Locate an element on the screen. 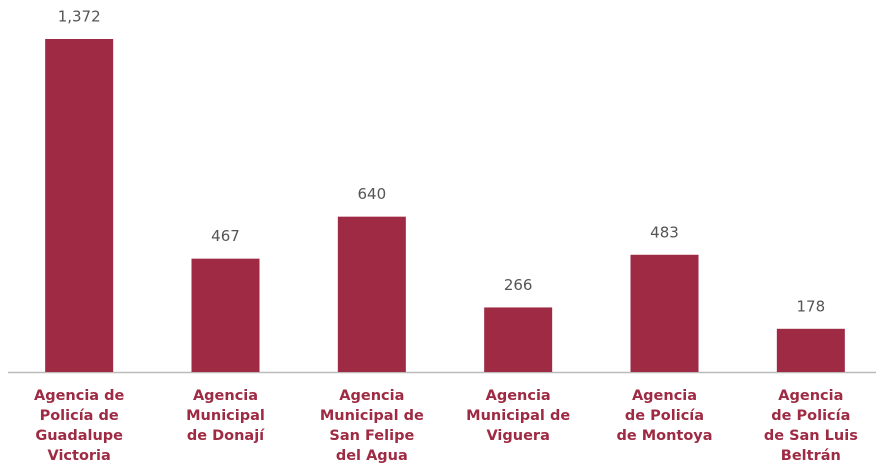 The height and width of the screenshot is (474, 884). value-label: 467 is located at coordinates (225, 236).